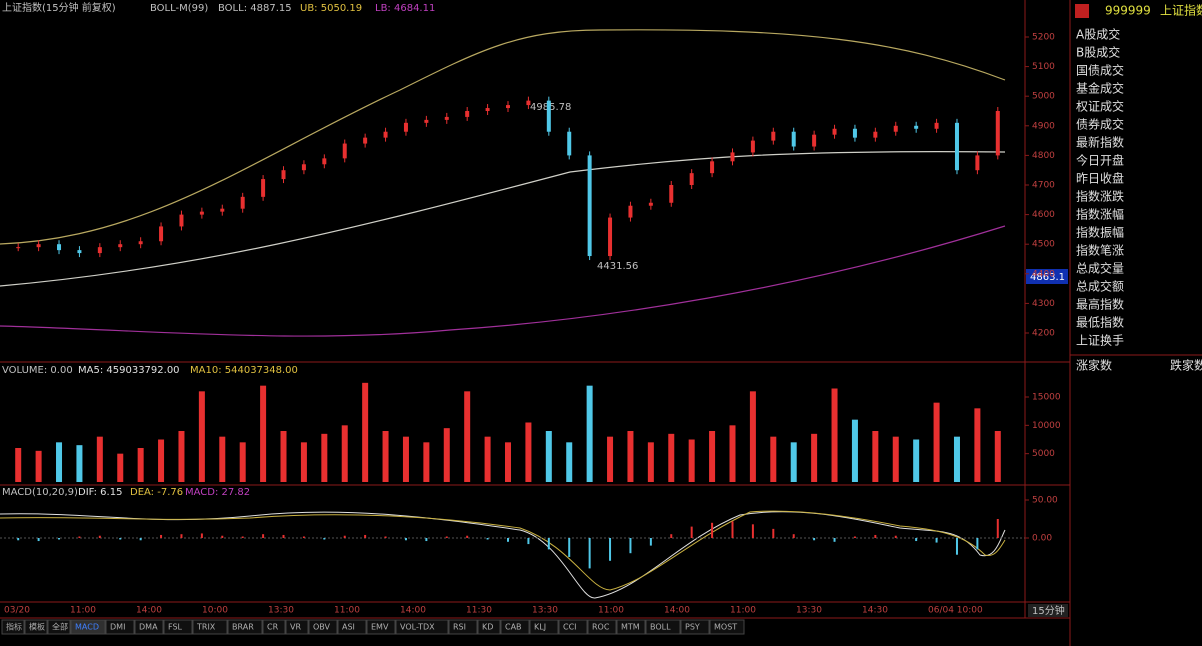  I want to click on tab-label: CAB, so click(513, 627).